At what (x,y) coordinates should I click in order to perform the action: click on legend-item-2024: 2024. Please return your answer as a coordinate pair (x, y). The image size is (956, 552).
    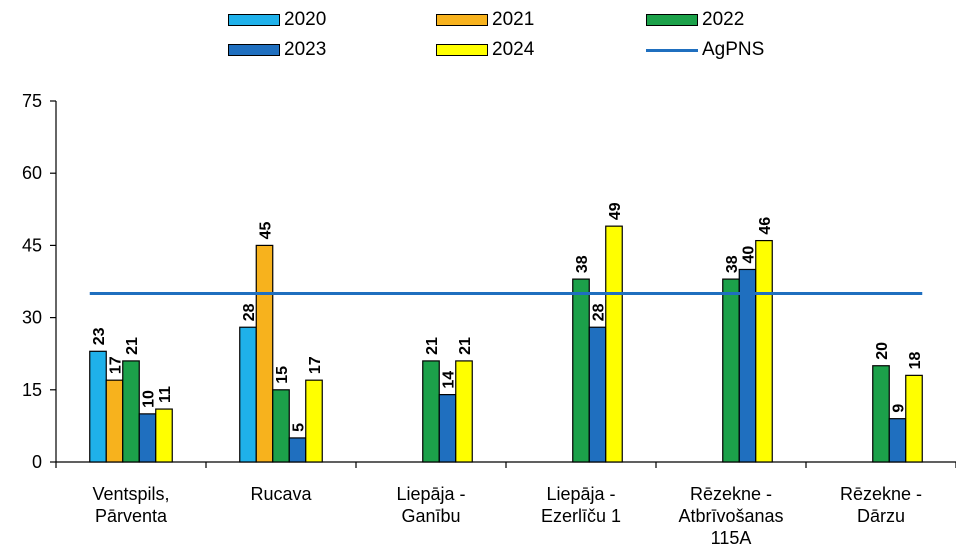
    Looking at the image, I should click on (485, 50).